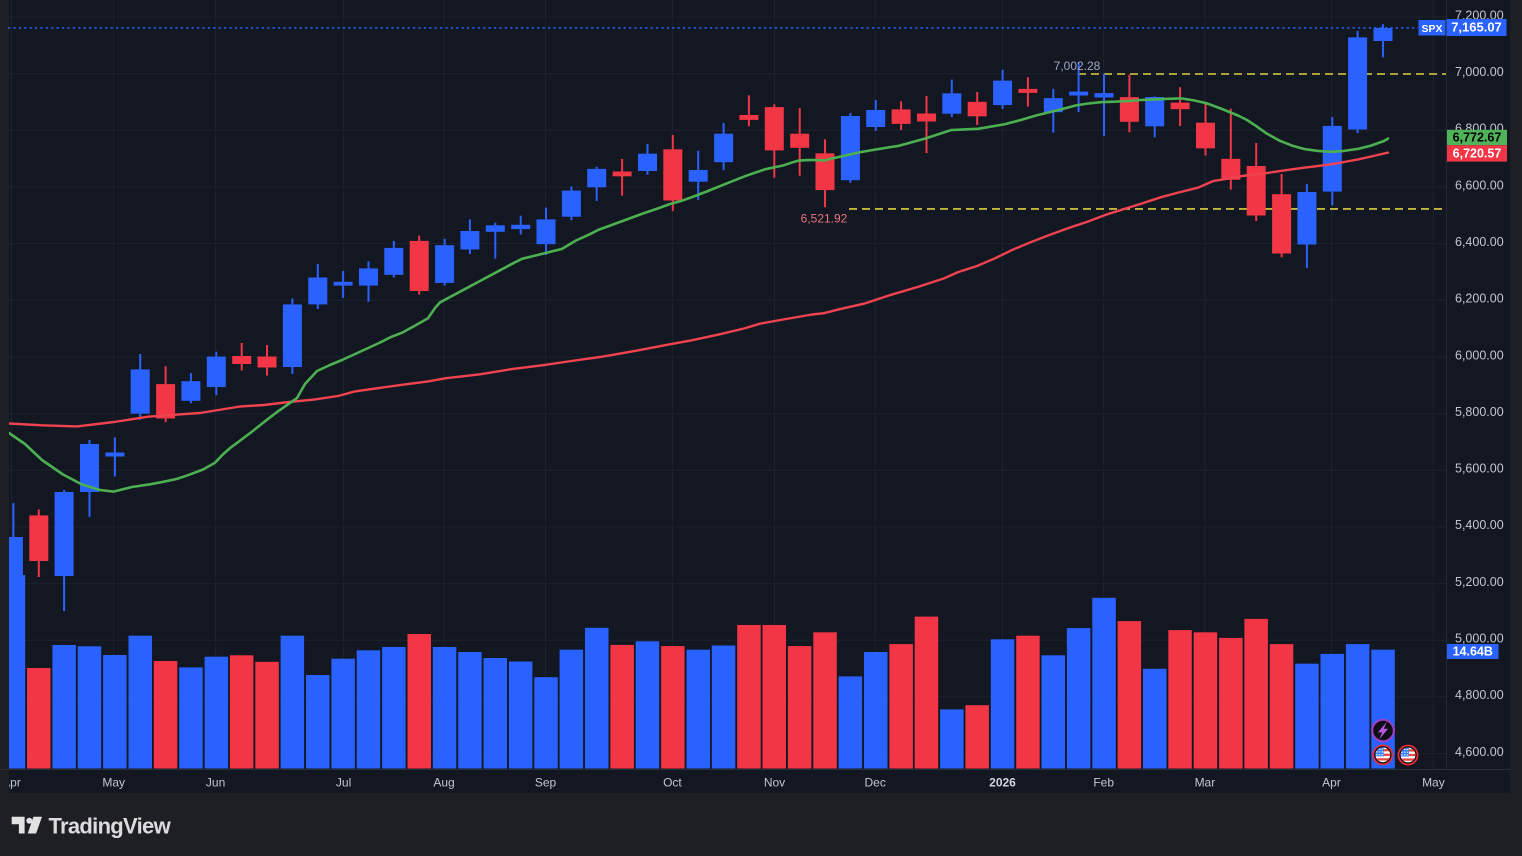  I want to click on svg-text: 6,200.00, so click(1479, 299).